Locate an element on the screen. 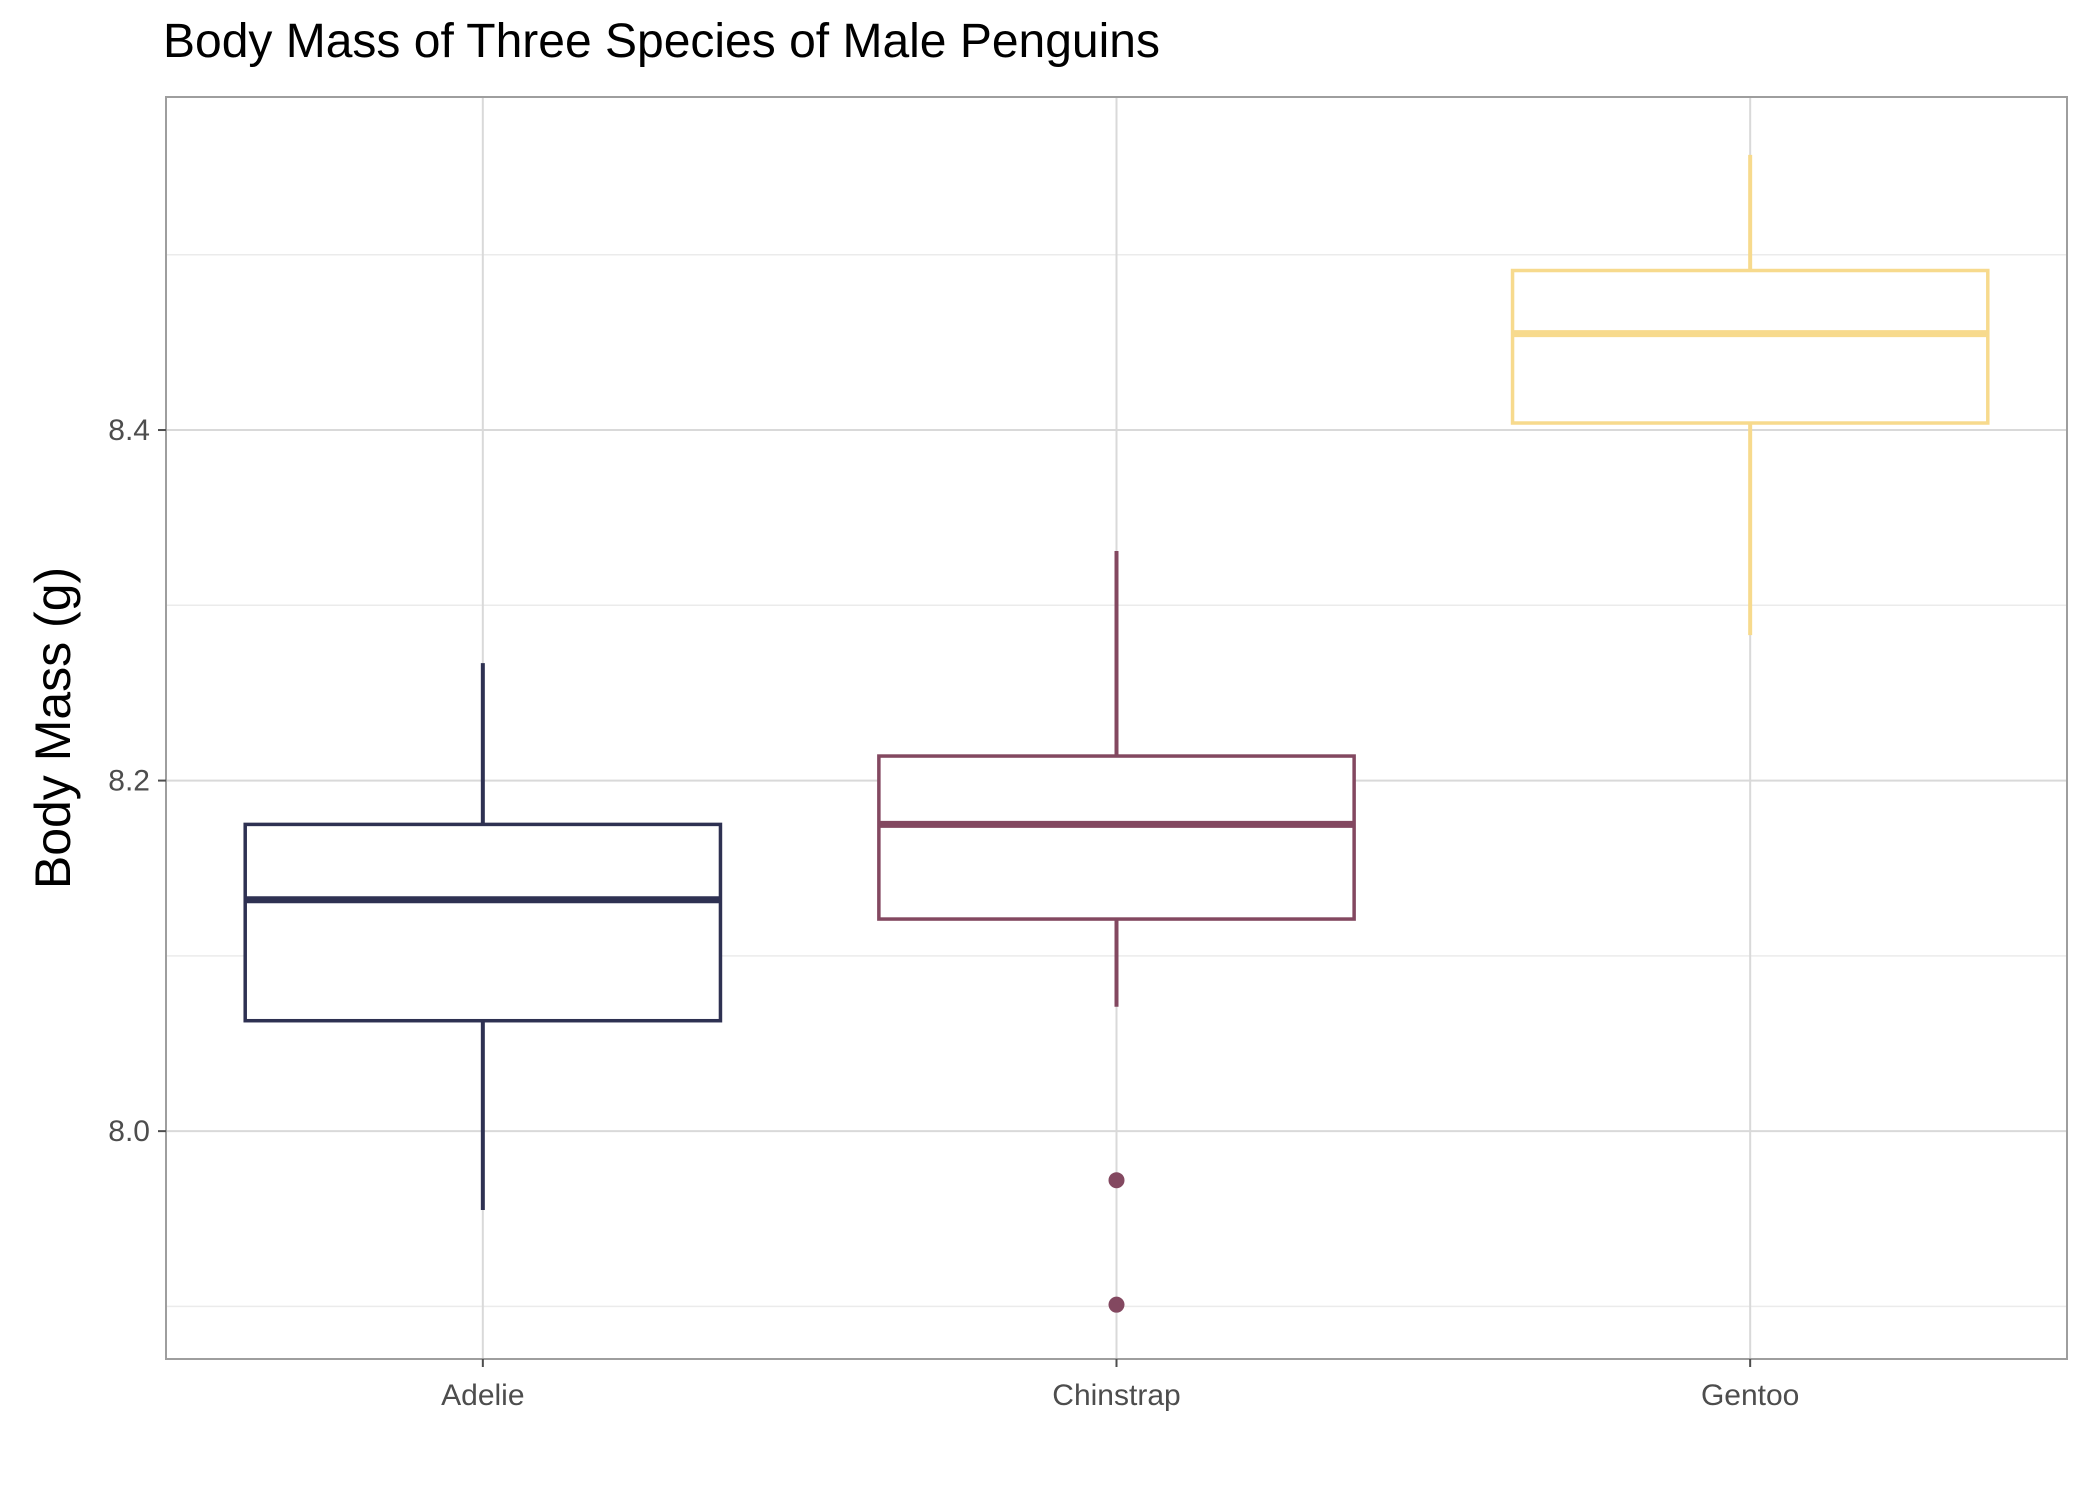 This screenshot has height=1500, width=2100. box-chinstrap is located at coordinates (1116, 931).